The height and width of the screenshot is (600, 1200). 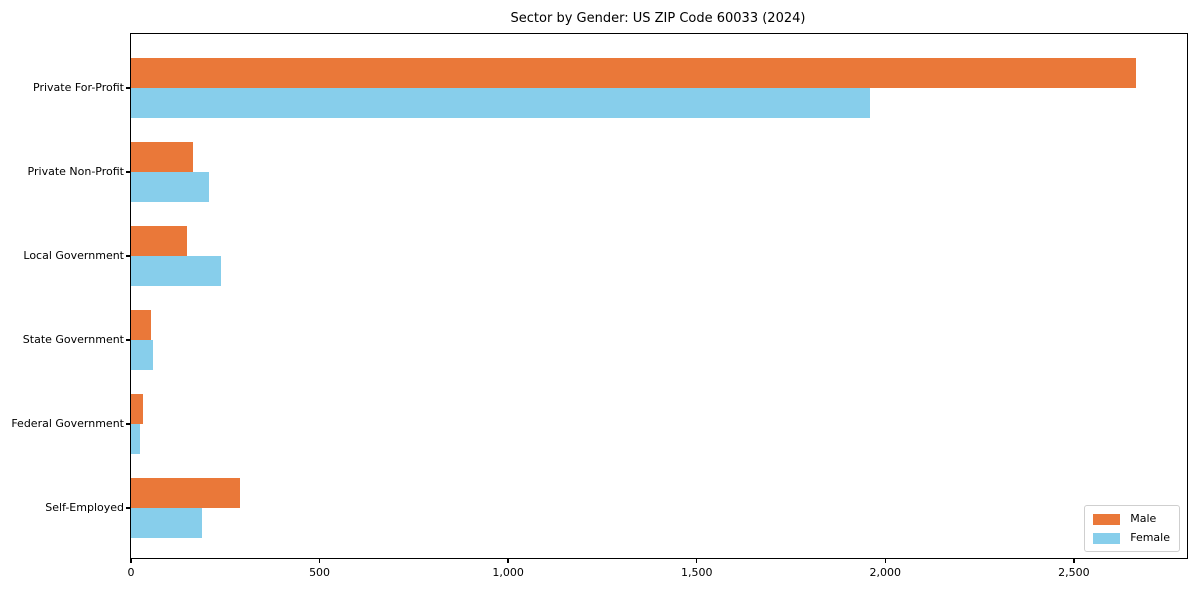 What do you see at coordinates (136, 439) in the screenshot?
I see `bar-female-federal-government` at bounding box center [136, 439].